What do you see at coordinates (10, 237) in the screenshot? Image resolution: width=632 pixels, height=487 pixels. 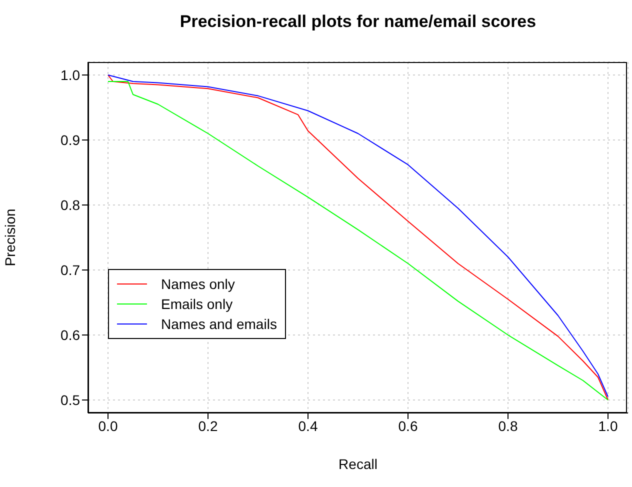 I see `y-axis-title: Precision` at bounding box center [10, 237].